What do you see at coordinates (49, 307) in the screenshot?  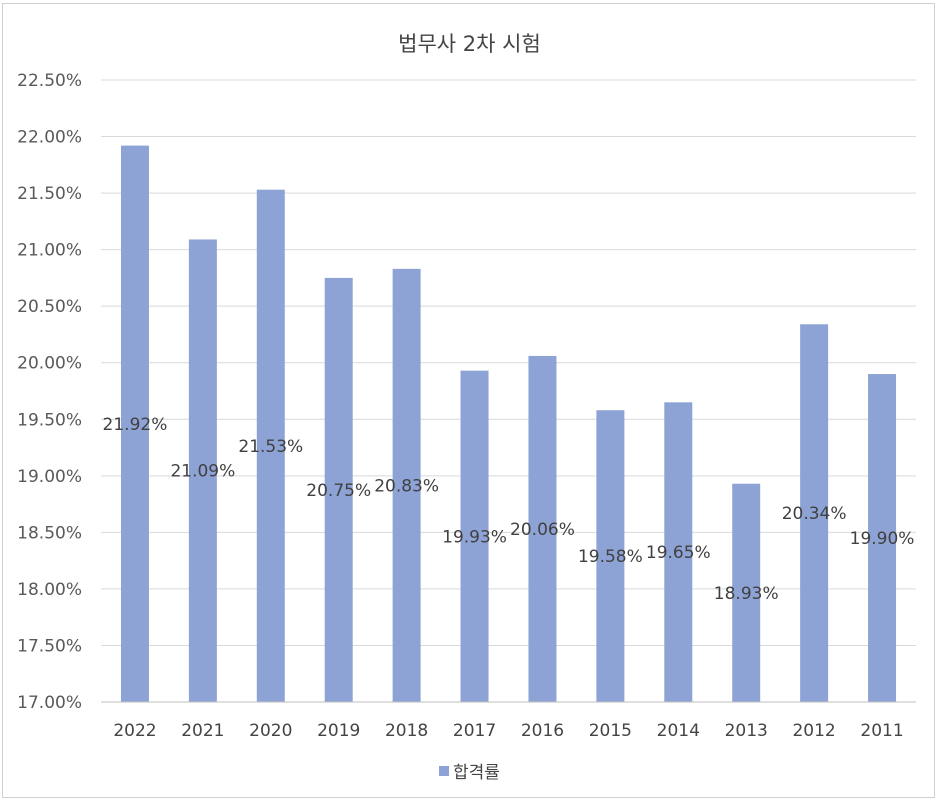 I see `y-tick-label: 20.50%` at bounding box center [49, 307].